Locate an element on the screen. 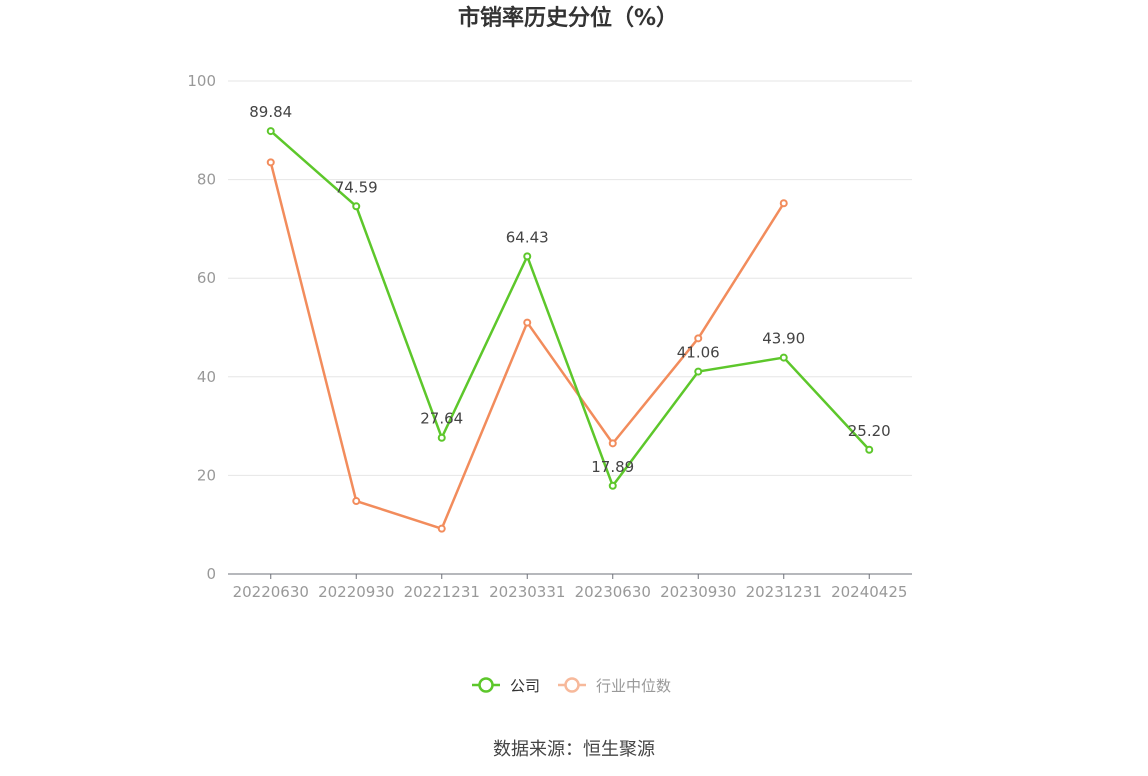 The height and width of the screenshot is (776, 1148). y-tick-label: 0 is located at coordinates (211, 574).